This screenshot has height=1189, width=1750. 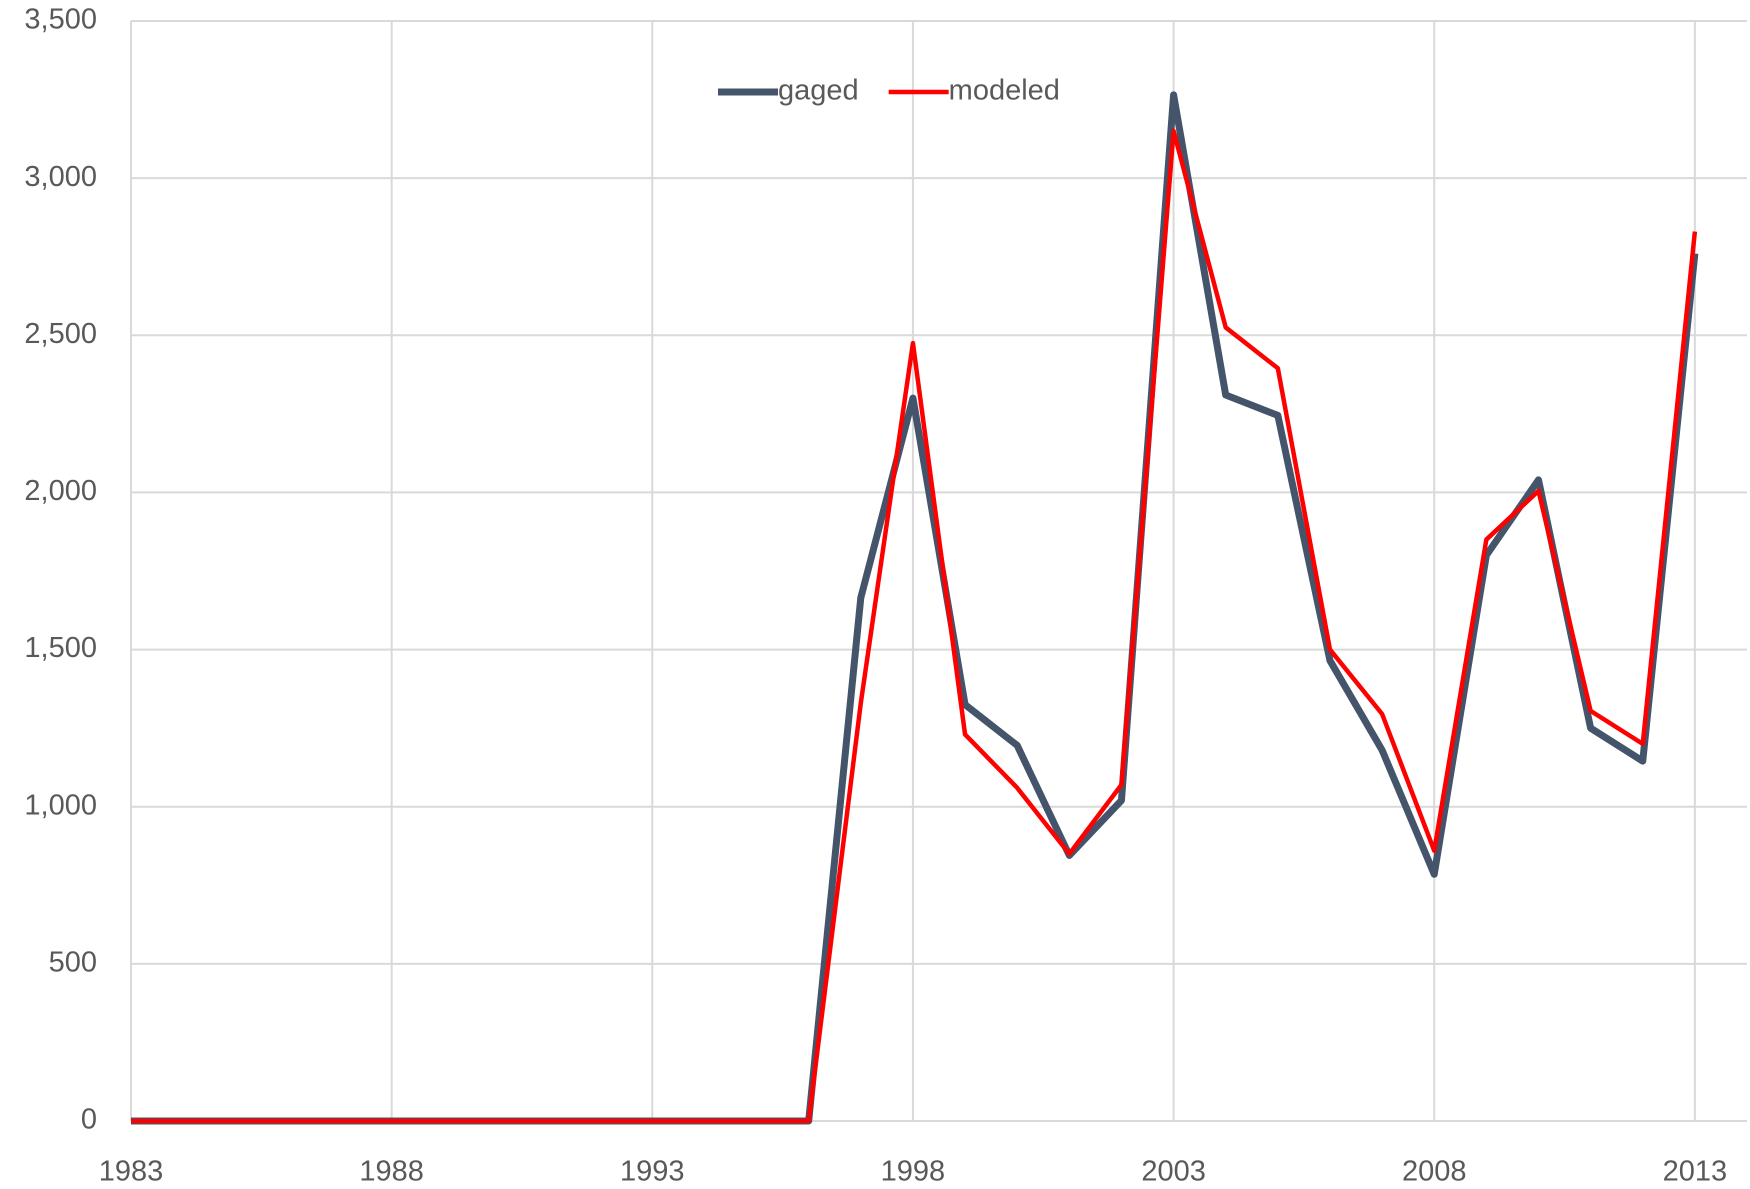 I want to click on y-tick-label: 2,000, so click(x=60, y=491).